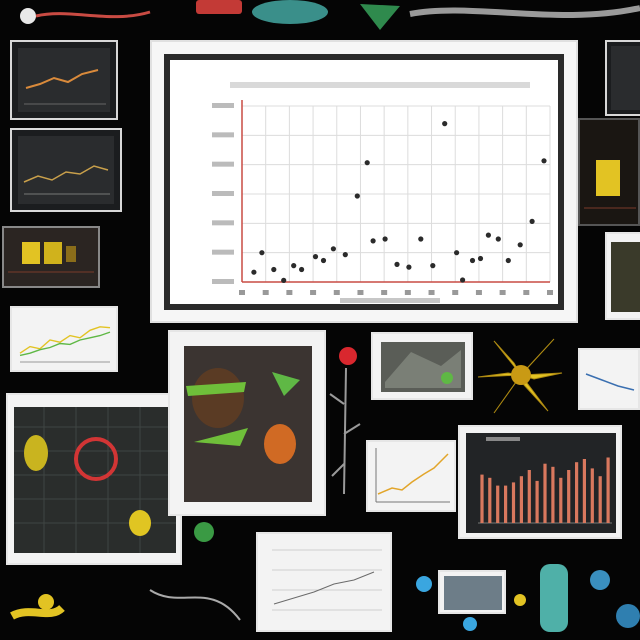  I want to click on bar-title-placeholder, so click(503, 439).